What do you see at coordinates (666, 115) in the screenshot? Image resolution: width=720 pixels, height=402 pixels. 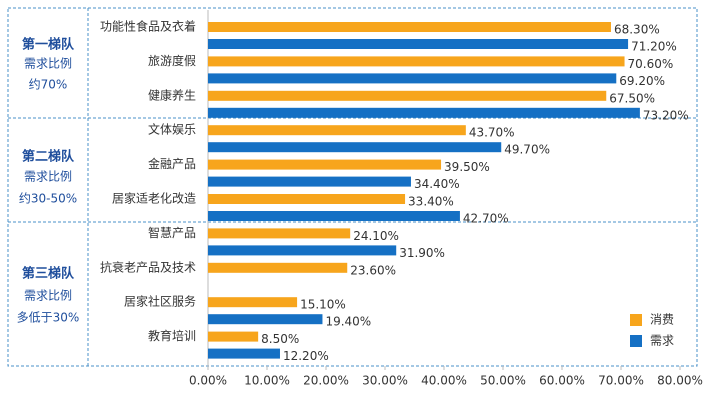 I see `value-label: 73.20%` at bounding box center [666, 115].